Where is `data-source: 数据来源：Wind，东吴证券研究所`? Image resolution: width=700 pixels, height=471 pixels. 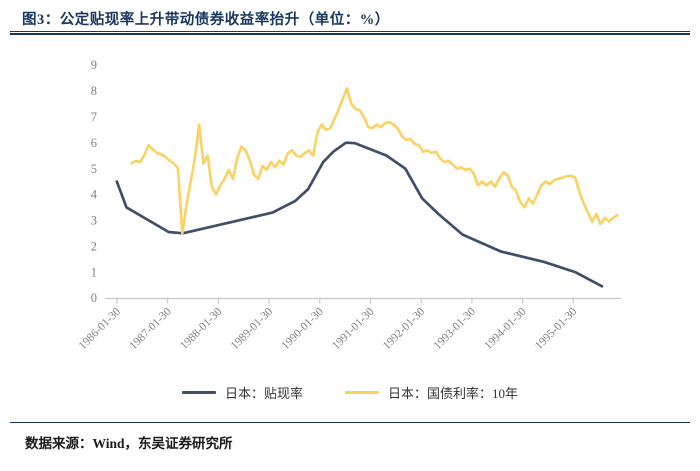
data-source: 数据来源：Wind，东吴证券研究所 is located at coordinates (129, 443).